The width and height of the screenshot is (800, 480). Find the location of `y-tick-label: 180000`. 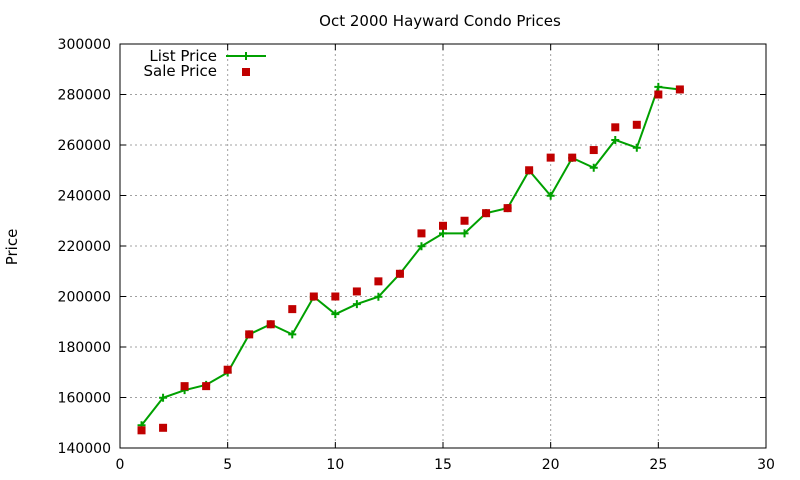

y-tick-label: 180000 is located at coordinates (84, 348).